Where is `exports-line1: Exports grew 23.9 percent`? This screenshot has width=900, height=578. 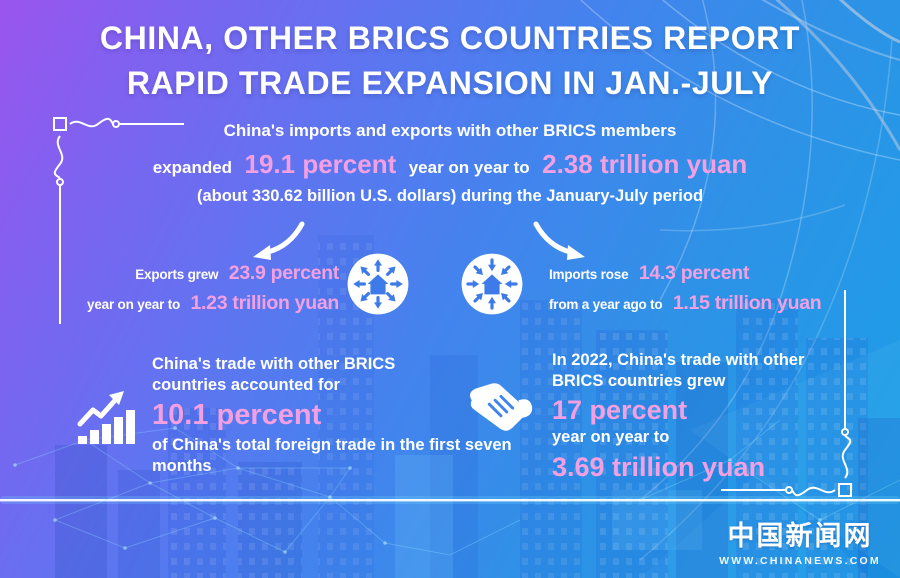
exports-line1: Exports grew 23.9 percent is located at coordinates (213, 274).